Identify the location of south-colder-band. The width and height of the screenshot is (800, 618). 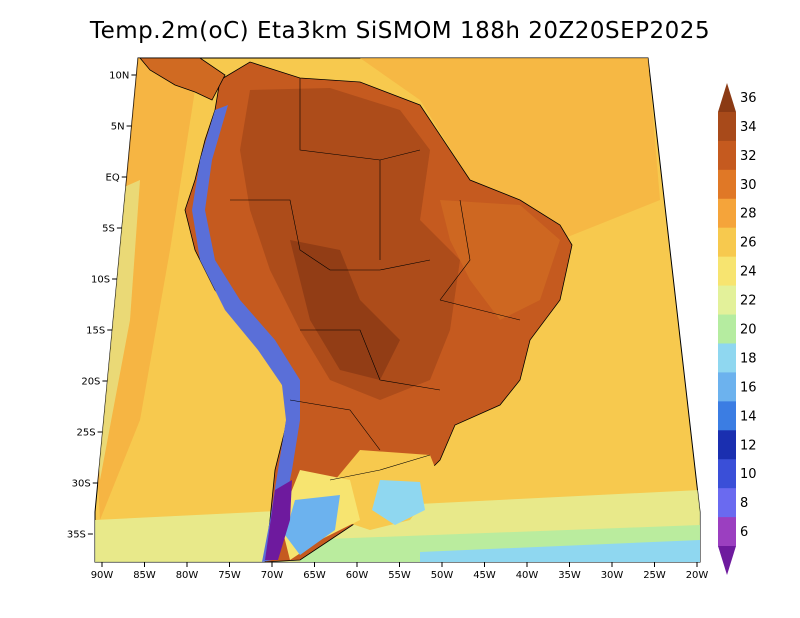
(560, 551).